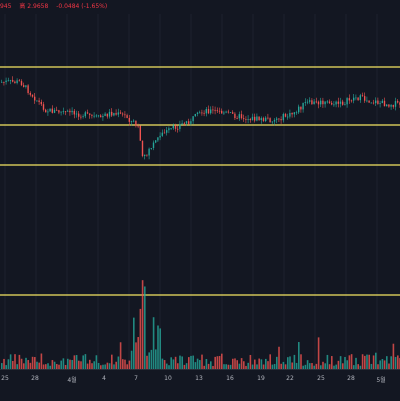 This screenshot has width=400, height=401. I want to click on time-tick: 25, so click(5, 378).